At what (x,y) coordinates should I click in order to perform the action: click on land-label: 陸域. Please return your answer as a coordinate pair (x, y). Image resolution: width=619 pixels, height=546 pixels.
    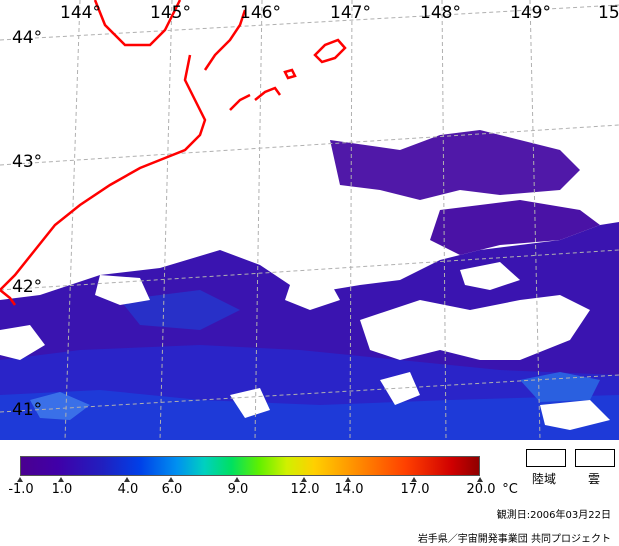
    Looking at the image, I should click on (544, 479).